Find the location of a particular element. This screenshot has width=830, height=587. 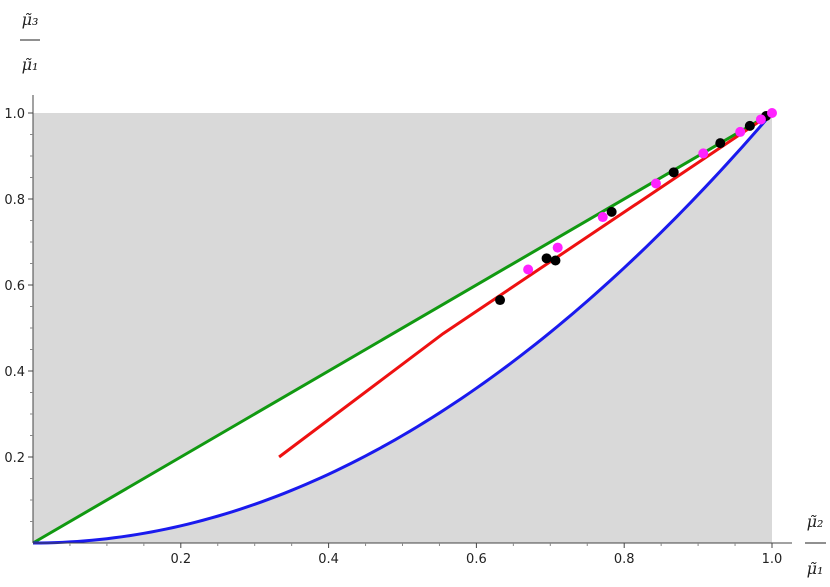

x-label-numerator: μ̃₂ is located at coordinates (815, 521).